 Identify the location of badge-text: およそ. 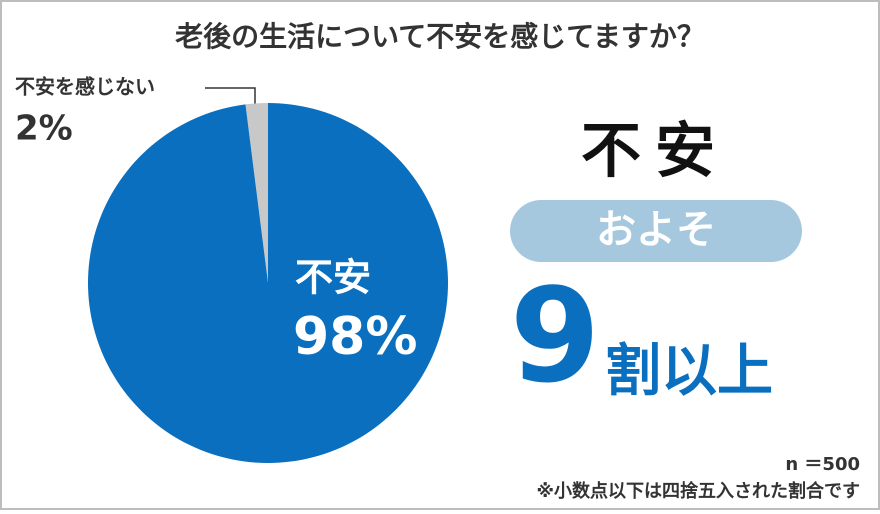
(656, 230).